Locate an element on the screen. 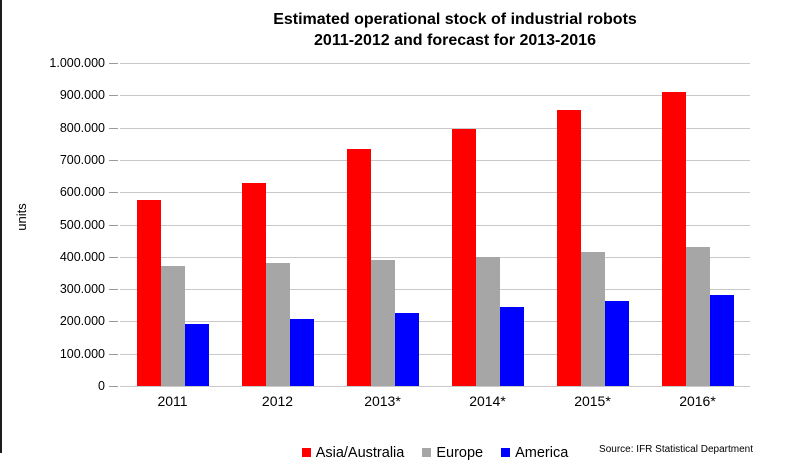 The height and width of the screenshot is (470, 800). legend-item-europe: Europe is located at coordinates (452, 453).